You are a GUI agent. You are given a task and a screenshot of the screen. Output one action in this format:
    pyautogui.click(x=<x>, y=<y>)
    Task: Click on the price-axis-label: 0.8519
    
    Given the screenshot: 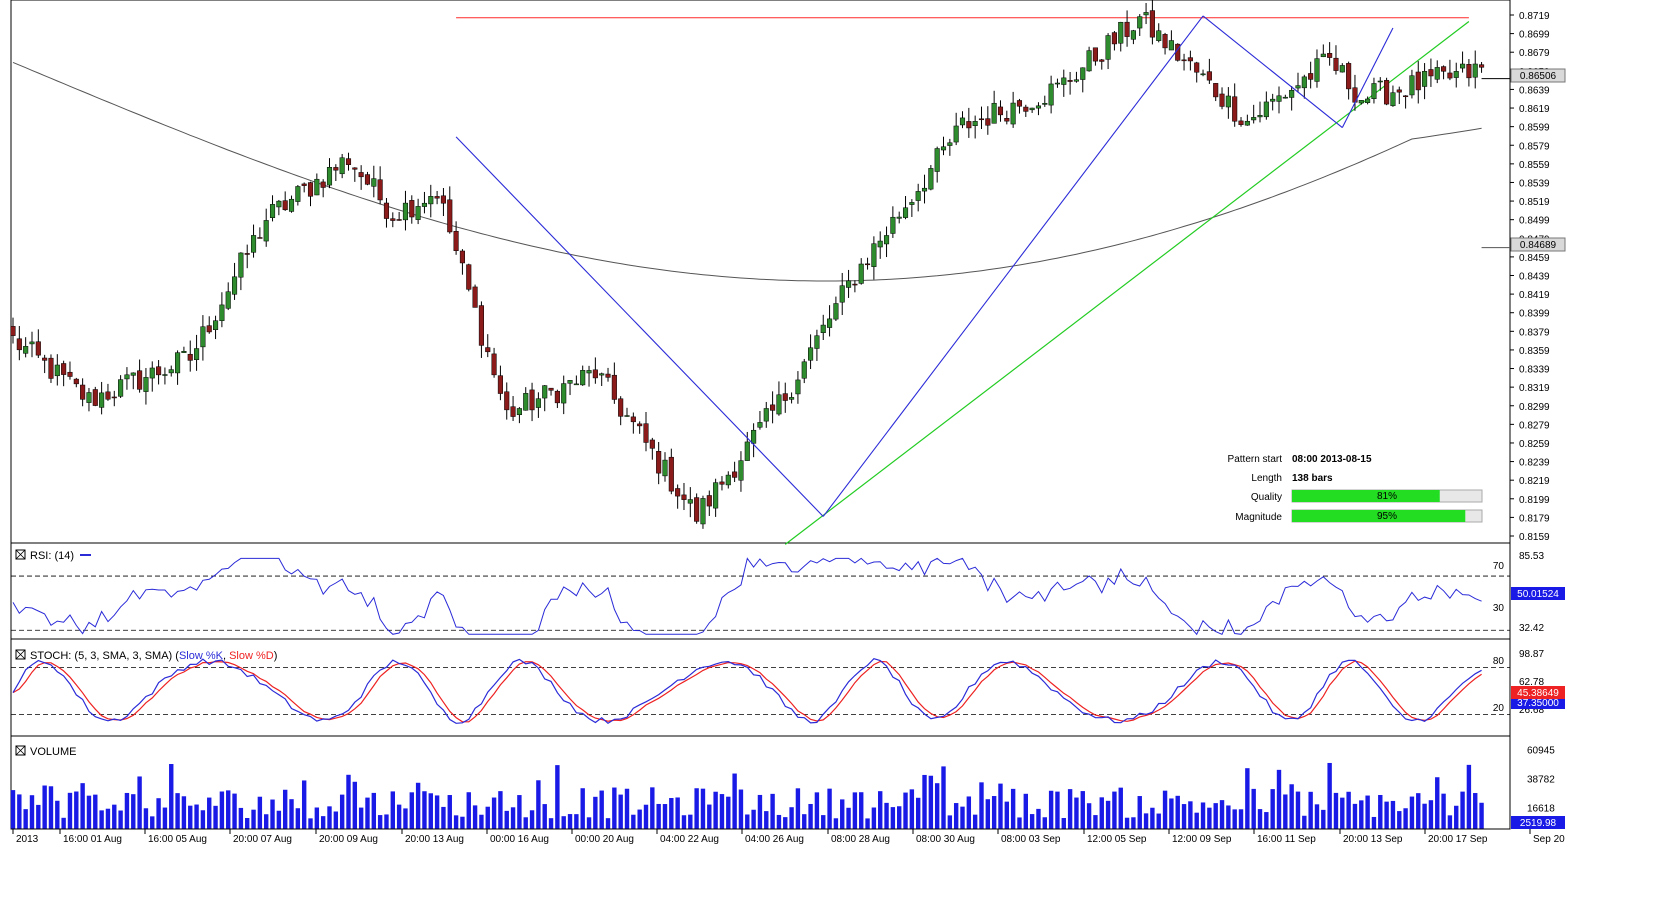 What is the action you would take?
    pyautogui.click(x=1534, y=202)
    